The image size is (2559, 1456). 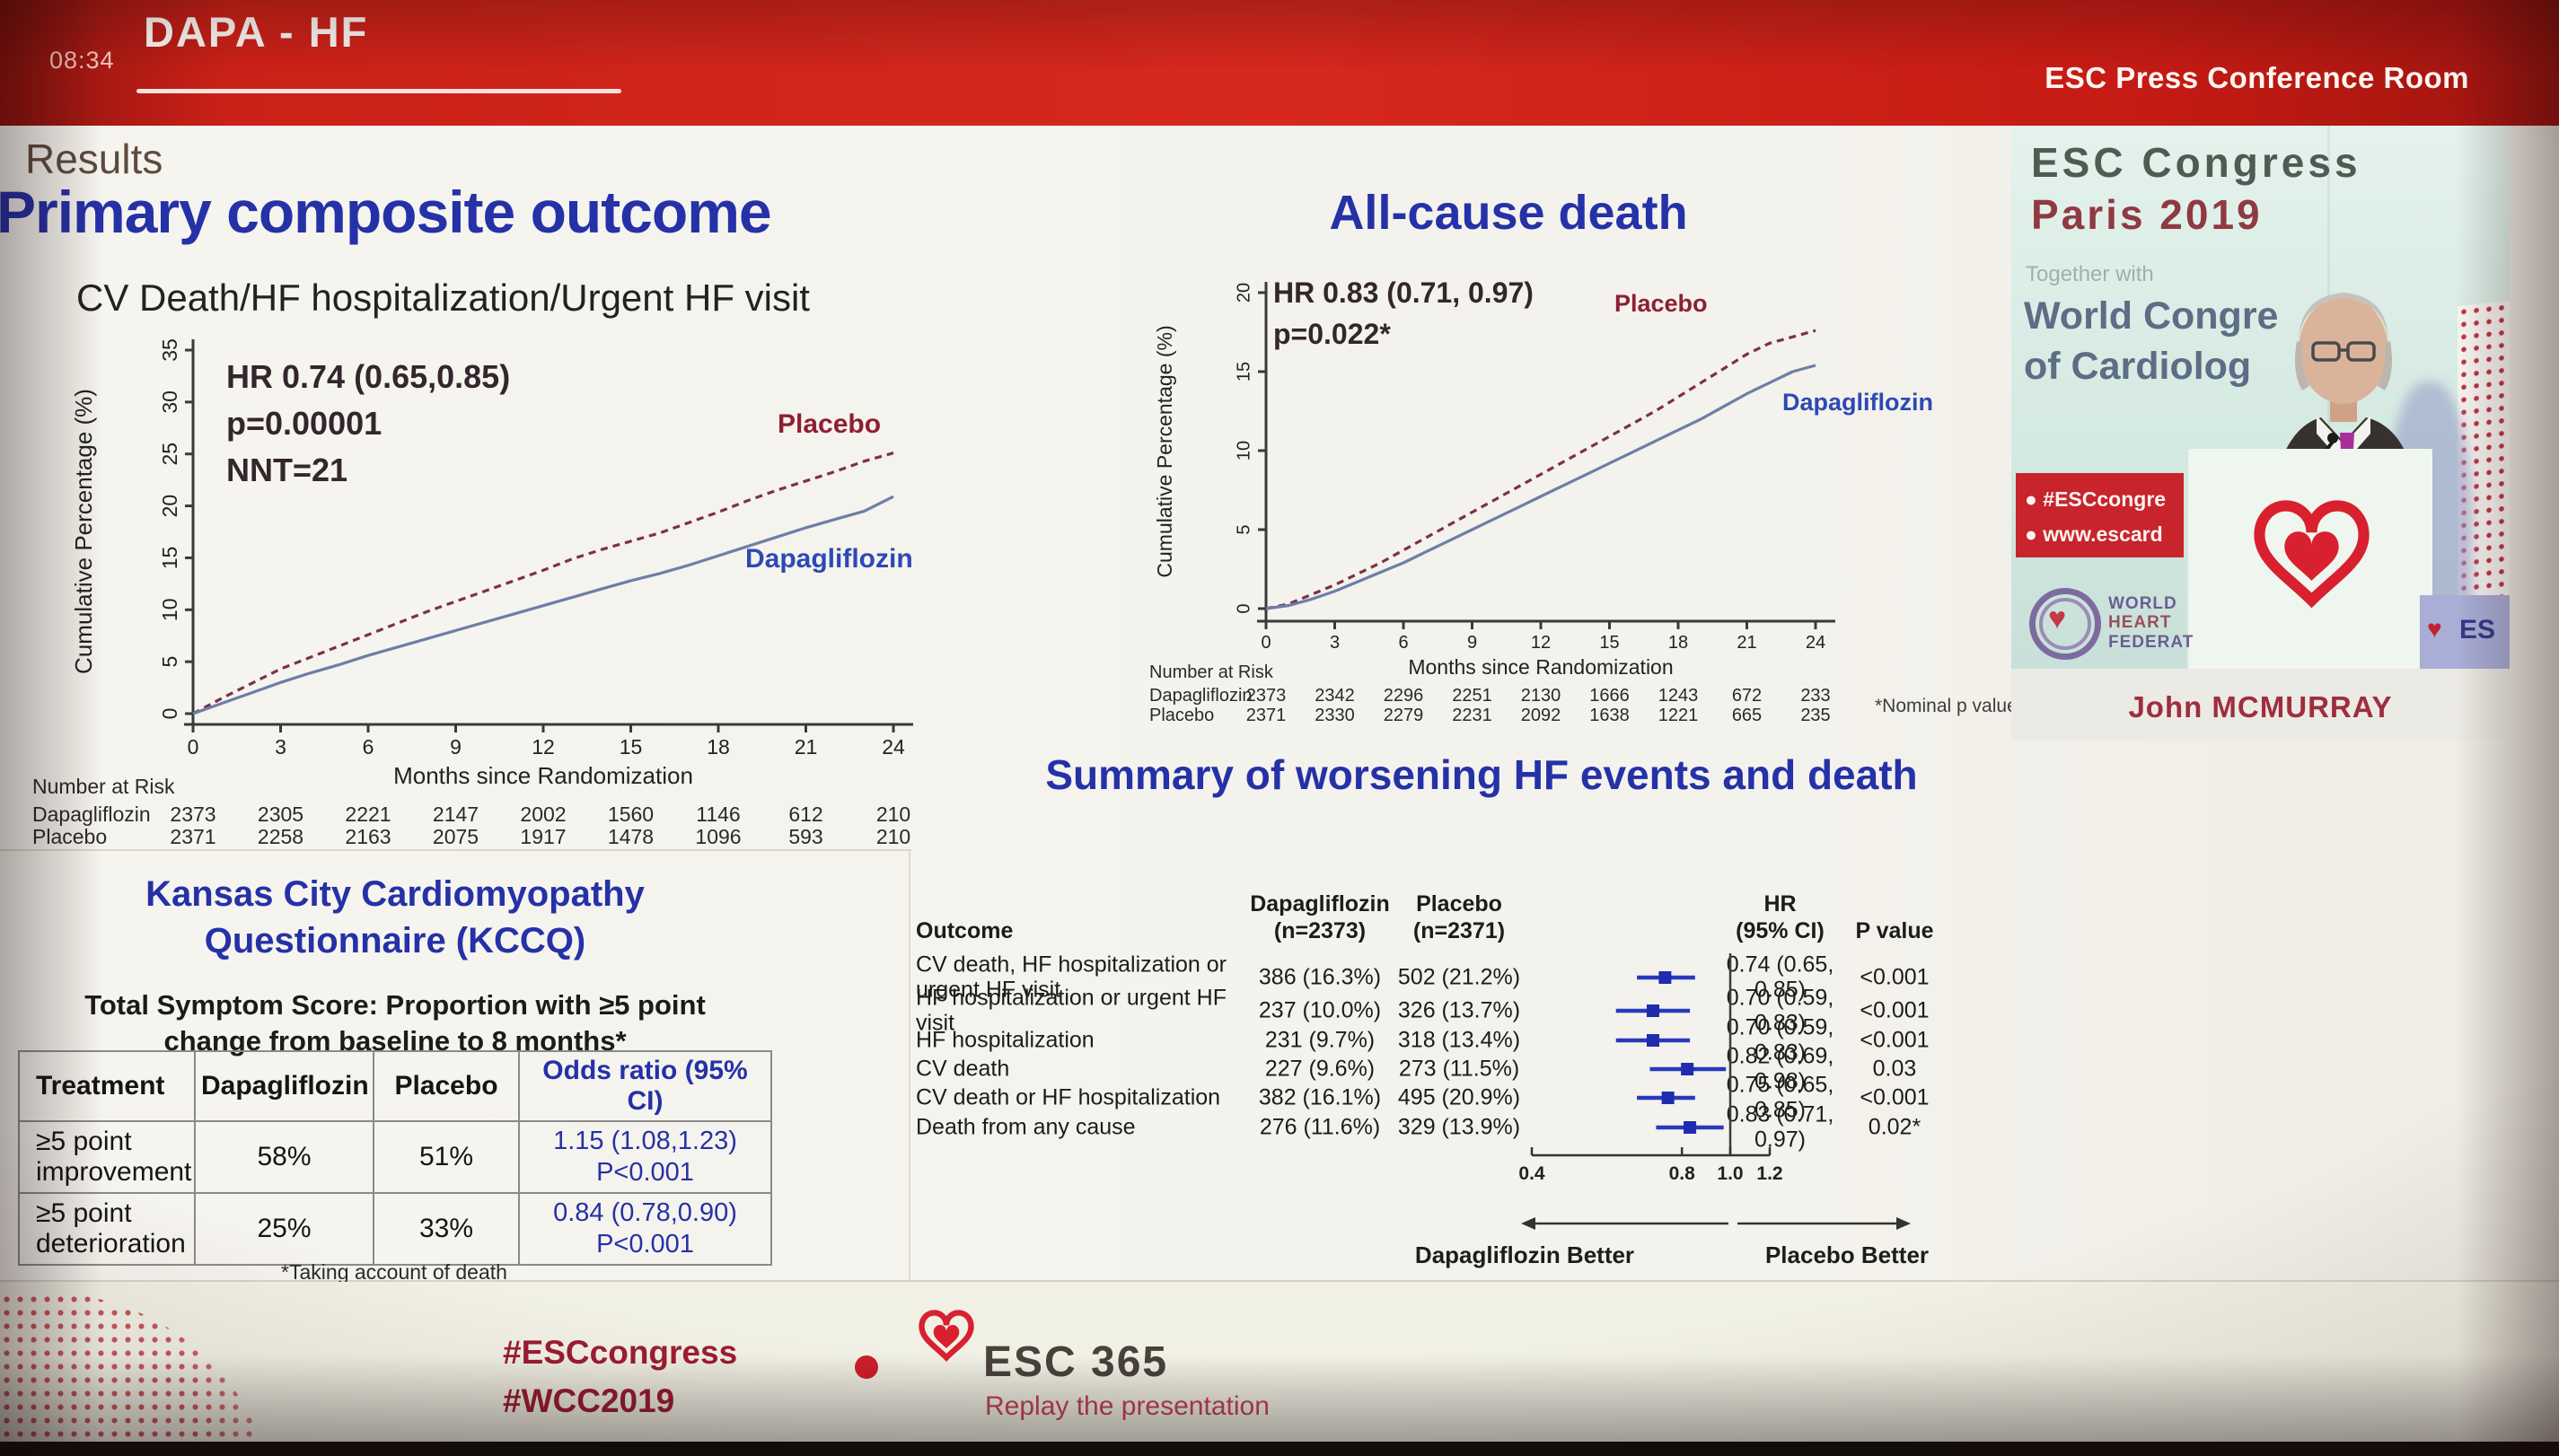 I want to click on risk-count: 235, so click(x=1815, y=716).